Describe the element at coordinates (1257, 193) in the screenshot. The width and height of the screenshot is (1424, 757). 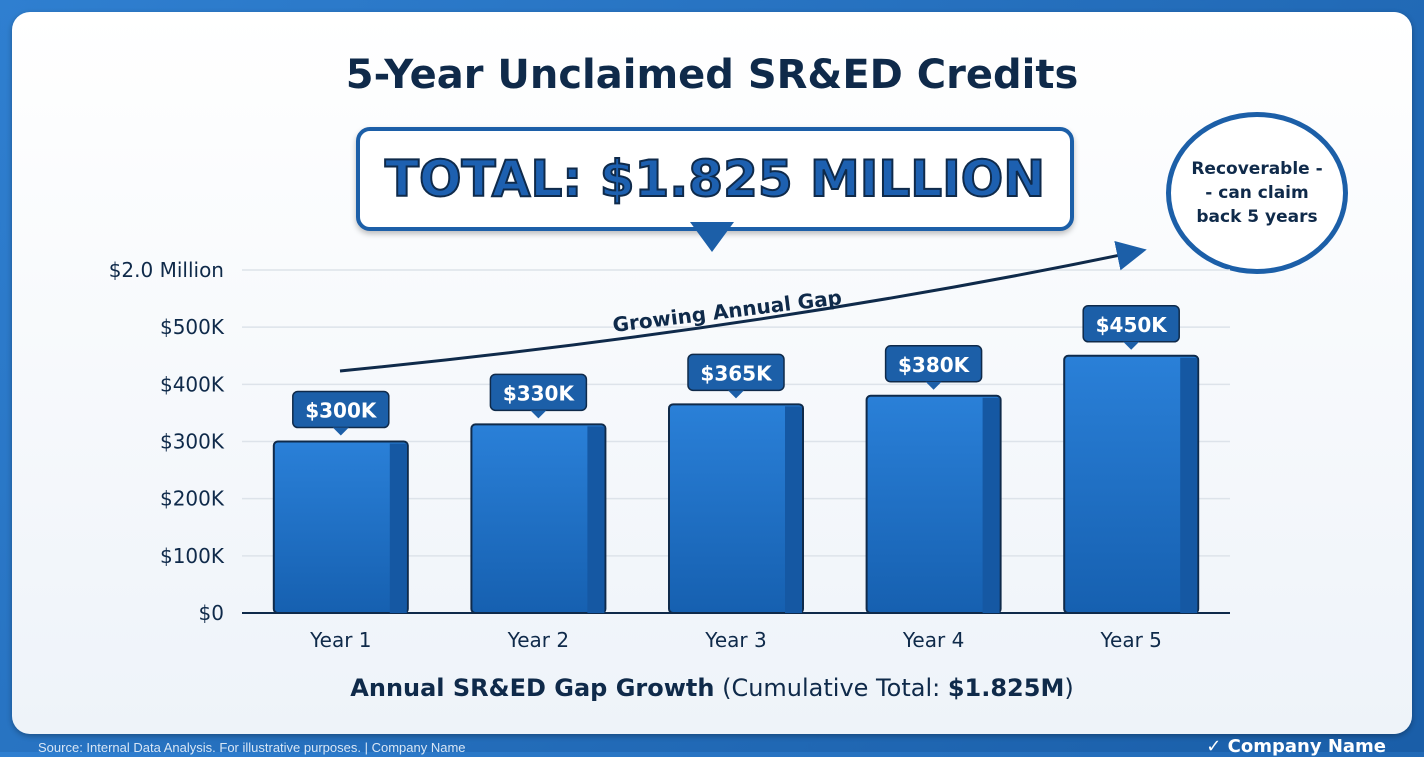
I see `recoverable-bubble: Recoverable - - can claim back 5 years` at that location.